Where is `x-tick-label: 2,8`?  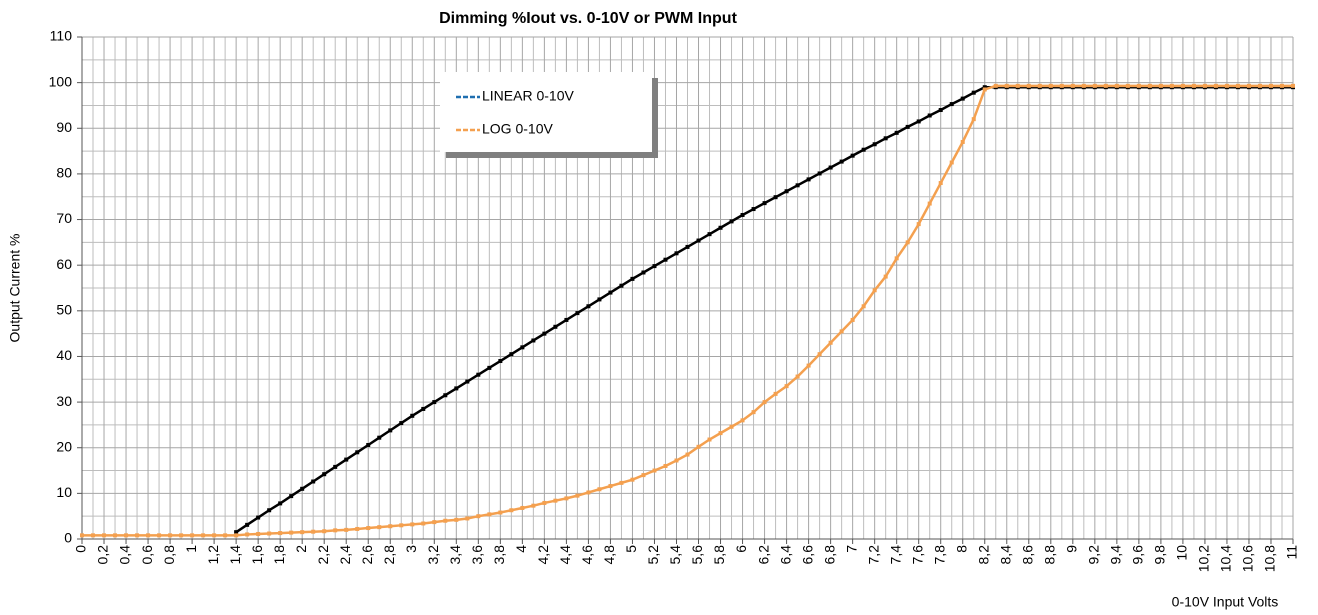 x-tick-label: 2,8 is located at coordinates (389, 555).